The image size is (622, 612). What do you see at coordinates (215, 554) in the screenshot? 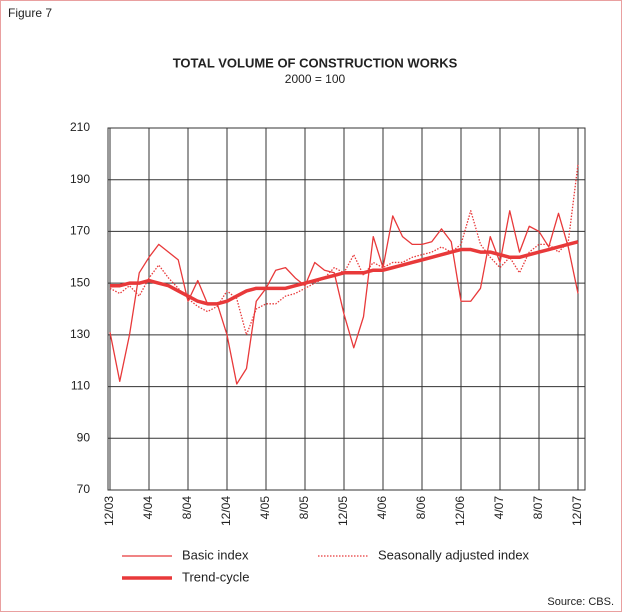
I see `legend-label: Basic index` at bounding box center [215, 554].